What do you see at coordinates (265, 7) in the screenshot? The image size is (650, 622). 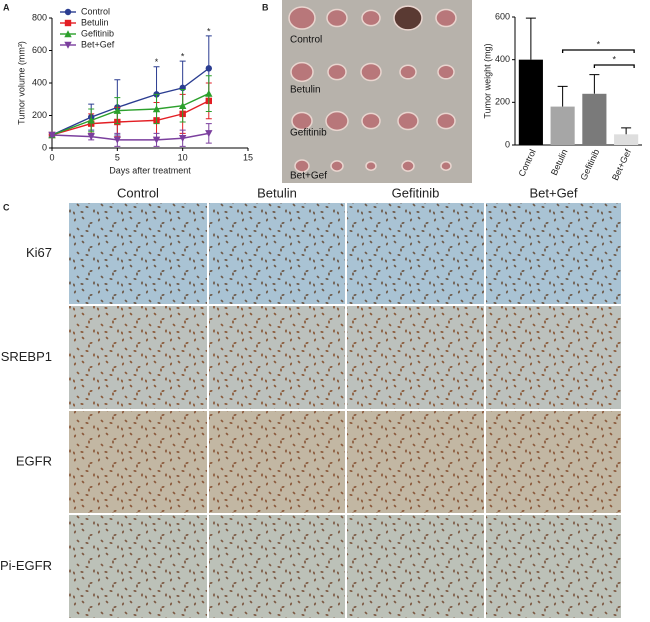 I see `panel-label: B` at bounding box center [265, 7].